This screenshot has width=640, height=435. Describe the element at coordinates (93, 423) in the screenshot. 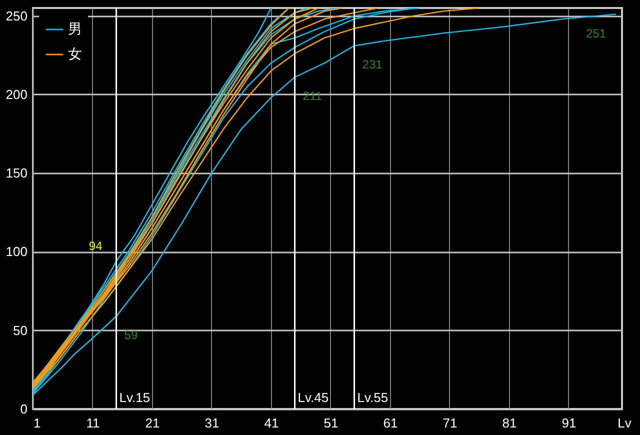

I see `x-tick-label: 11` at that location.